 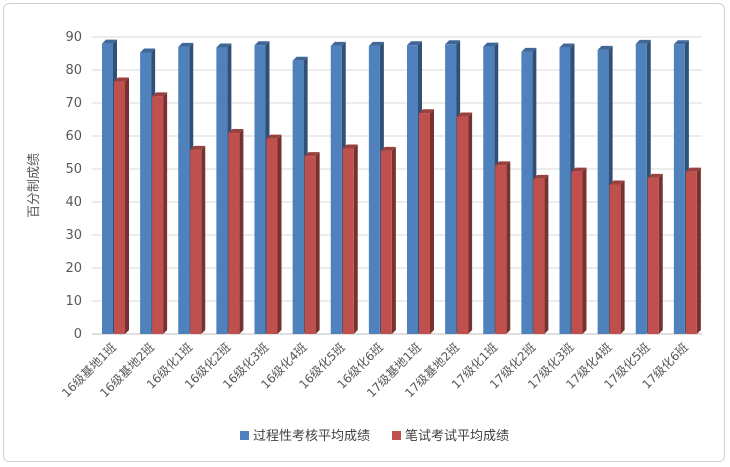 What do you see at coordinates (73, 186) in the screenshot?
I see `y-tick-labels: 0 10 20 30 40 50 60 70 80 90` at bounding box center [73, 186].